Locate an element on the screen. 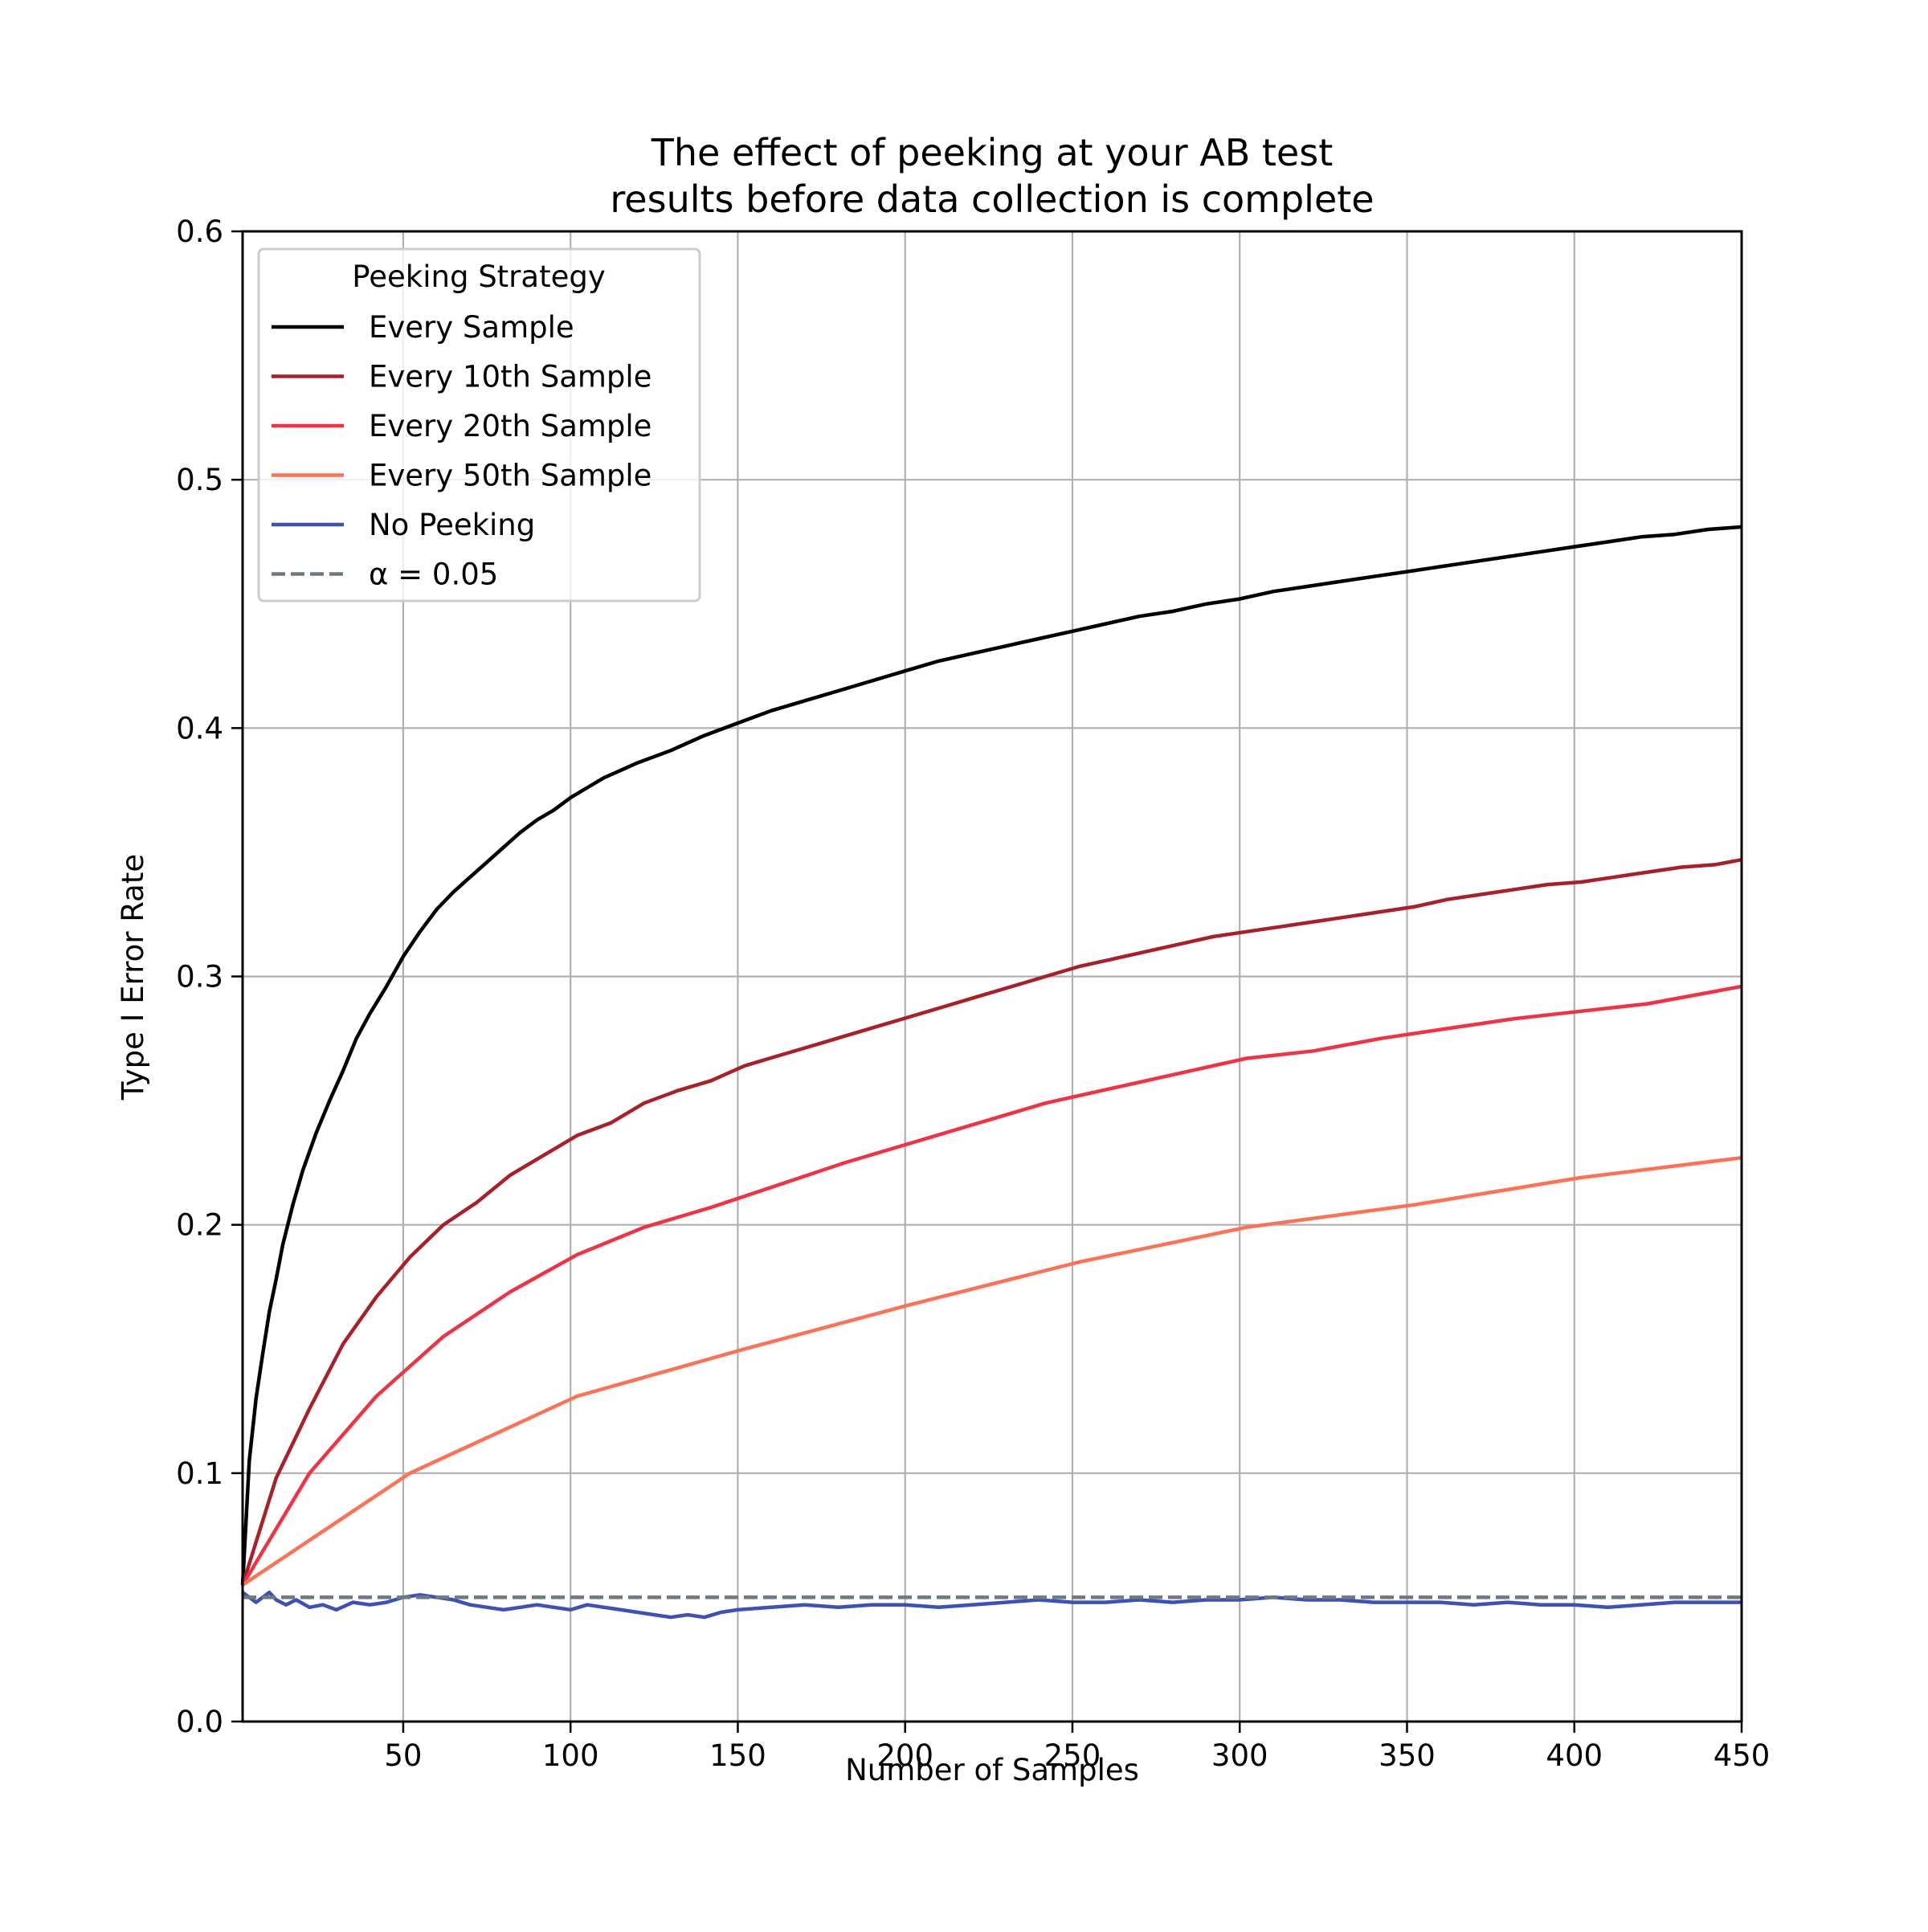  y-axis-label: Type I Error Rate is located at coordinates (133, 977).